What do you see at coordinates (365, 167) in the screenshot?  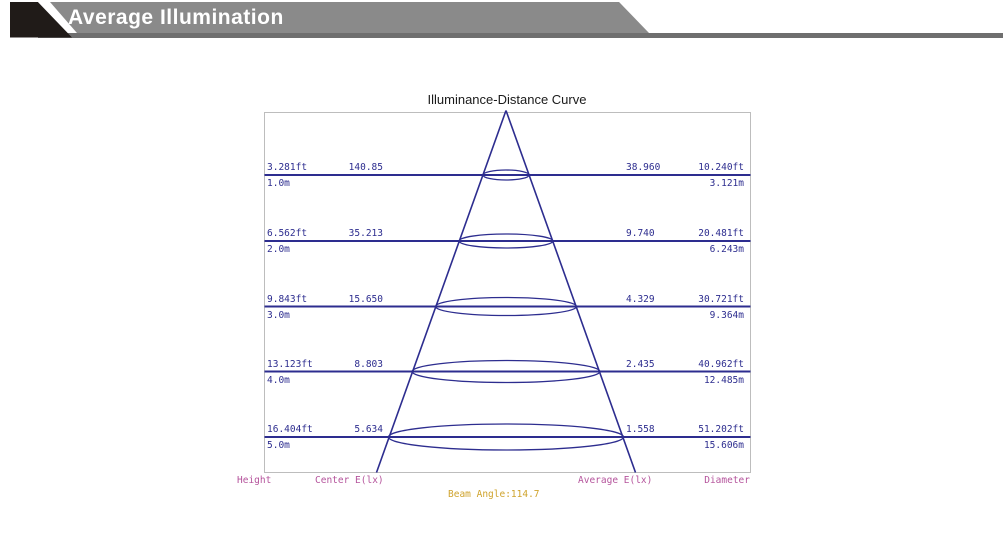 I see `center-e-value: 140.85` at bounding box center [365, 167].